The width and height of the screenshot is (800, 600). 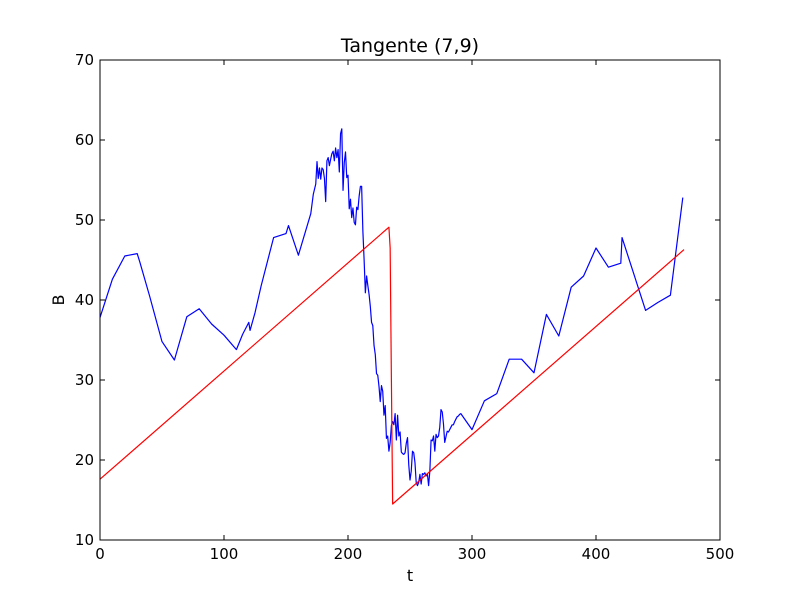 I want to click on y-tick-label: 60, so click(x=84, y=140).